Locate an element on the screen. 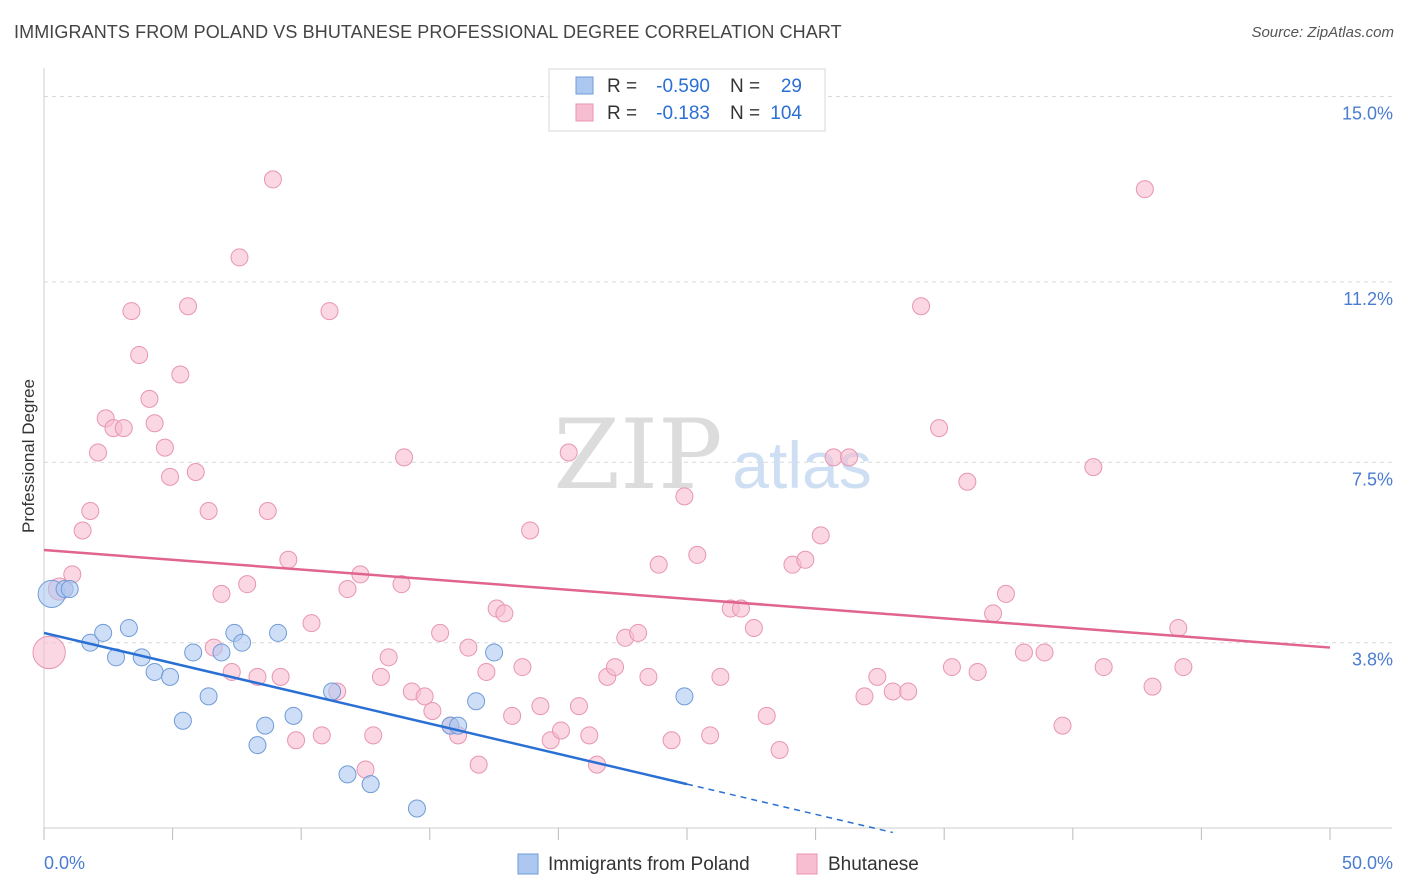 The image size is (1406, 892). legend-box is located at coordinates (687, 100).